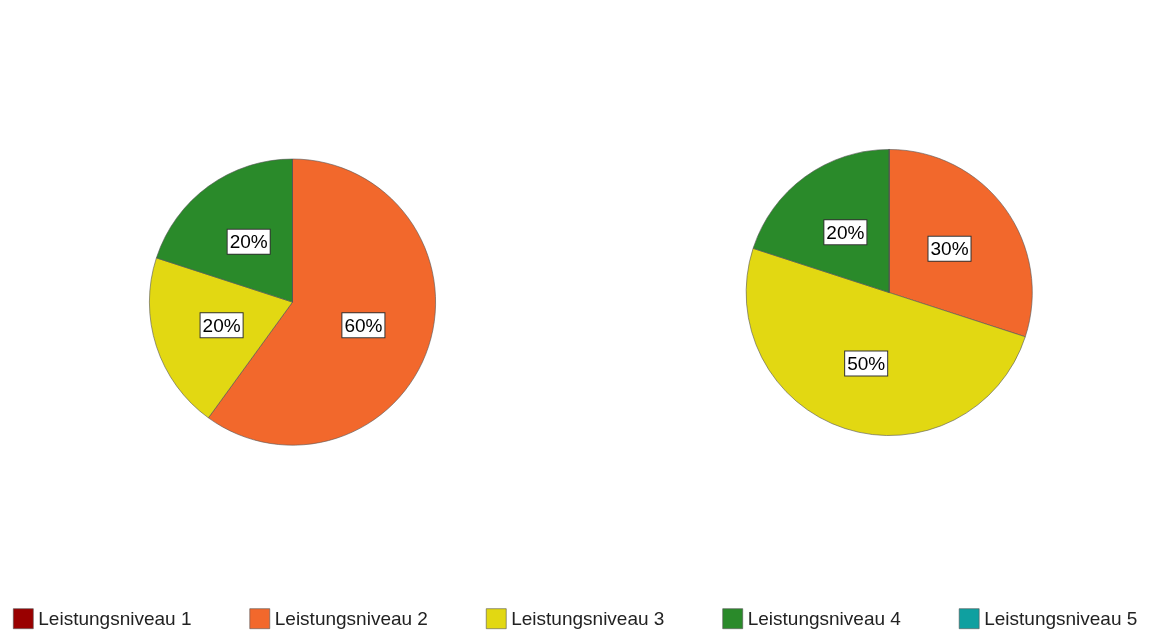  I want to click on legend-label: Leistungsniveau 4, so click(824, 619).